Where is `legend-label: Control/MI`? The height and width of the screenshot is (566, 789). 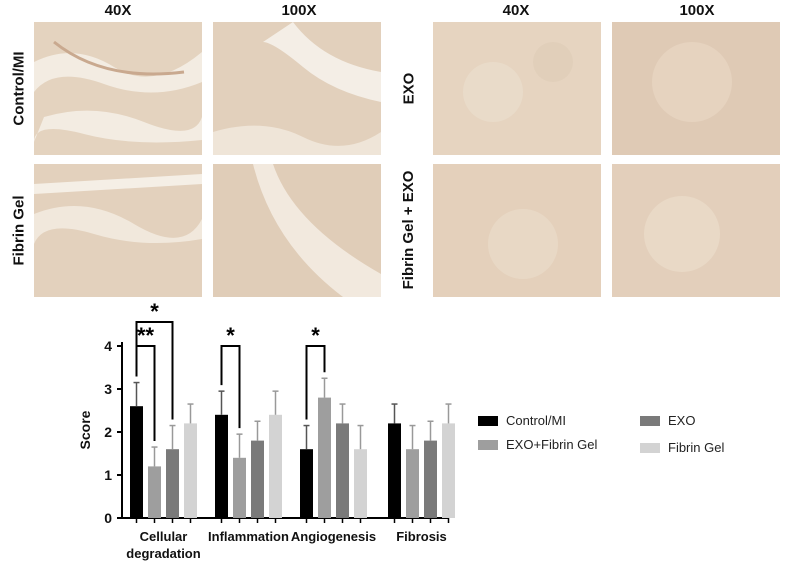 legend-label: Control/MI is located at coordinates (536, 420).